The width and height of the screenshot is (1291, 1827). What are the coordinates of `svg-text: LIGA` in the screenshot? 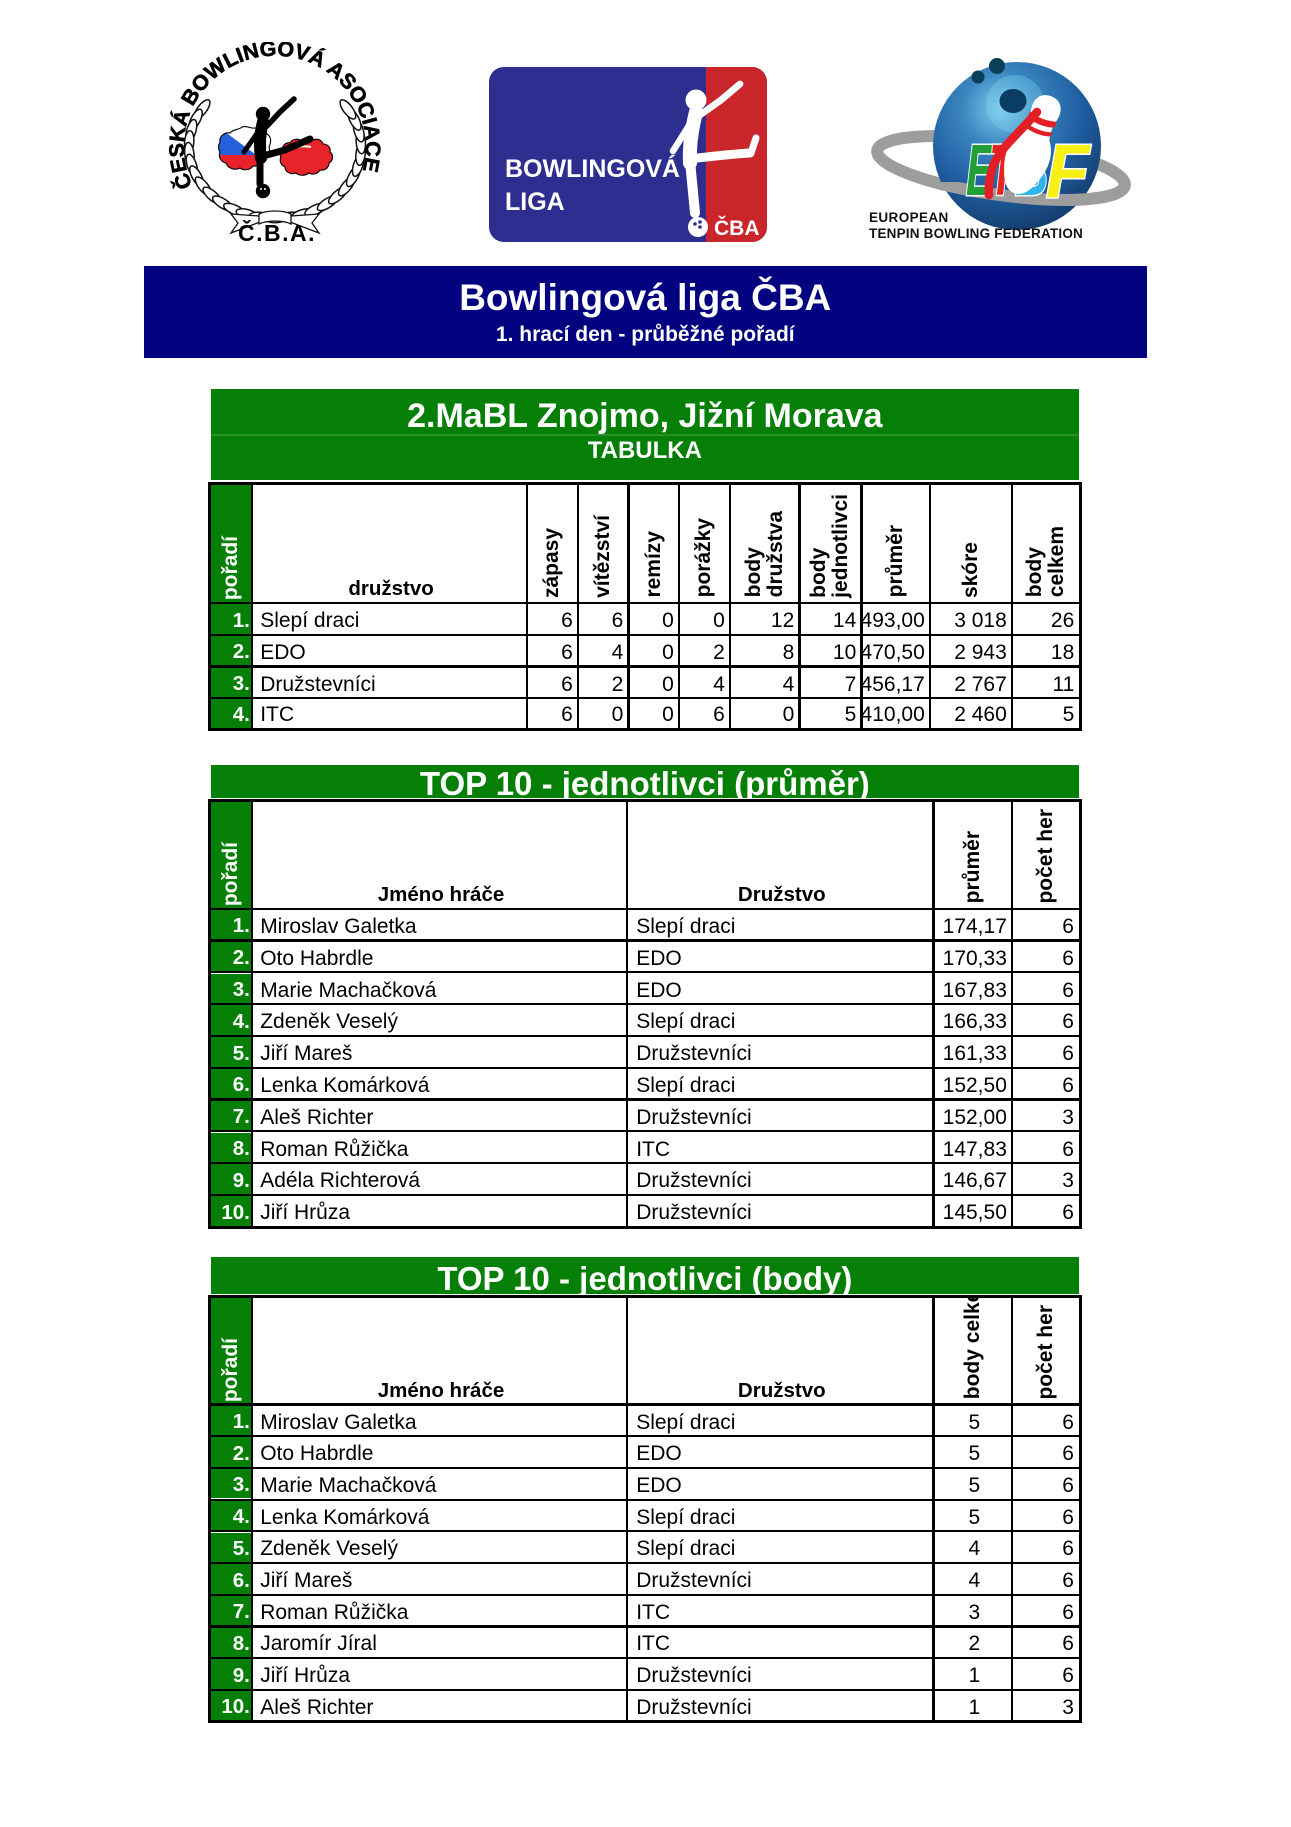 It's located at (535, 202).